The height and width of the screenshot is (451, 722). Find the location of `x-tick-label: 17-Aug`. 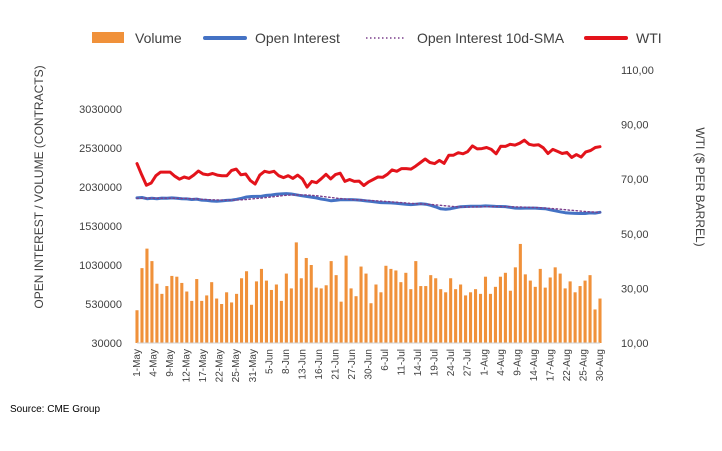

x-tick-label: 17-Aug is located at coordinates (550, 365).